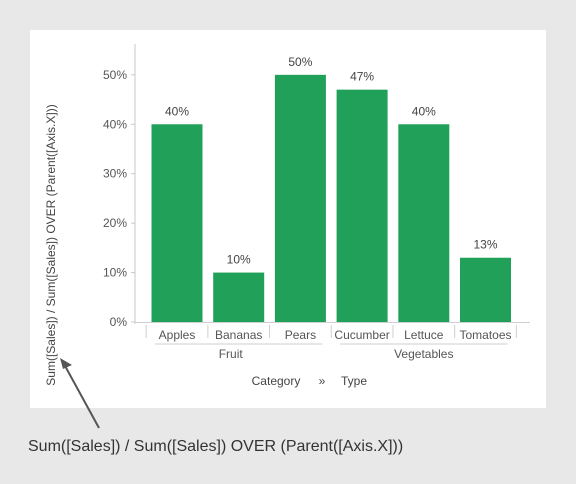 The image size is (576, 484). What do you see at coordinates (115, 124) in the screenshot?
I see `y-tick-label: 40%` at bounding box center [115, 124].